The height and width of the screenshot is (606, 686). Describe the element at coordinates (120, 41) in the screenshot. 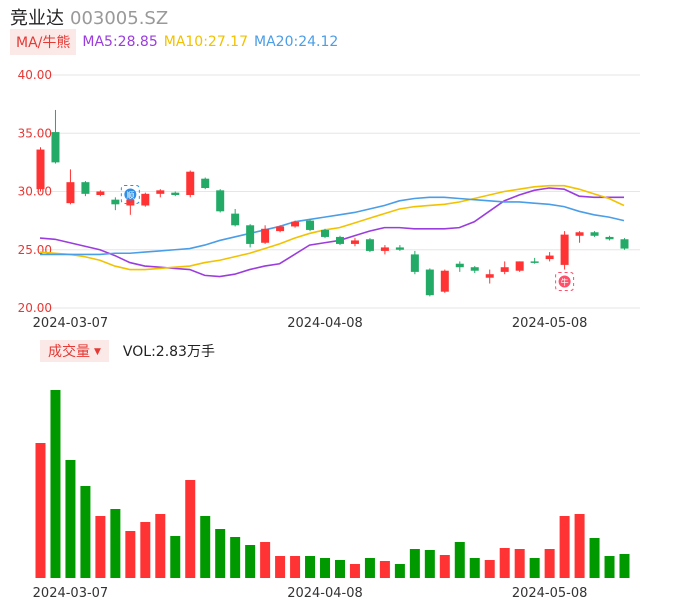

I see `ma5-label: MA5:28.85` at that location.